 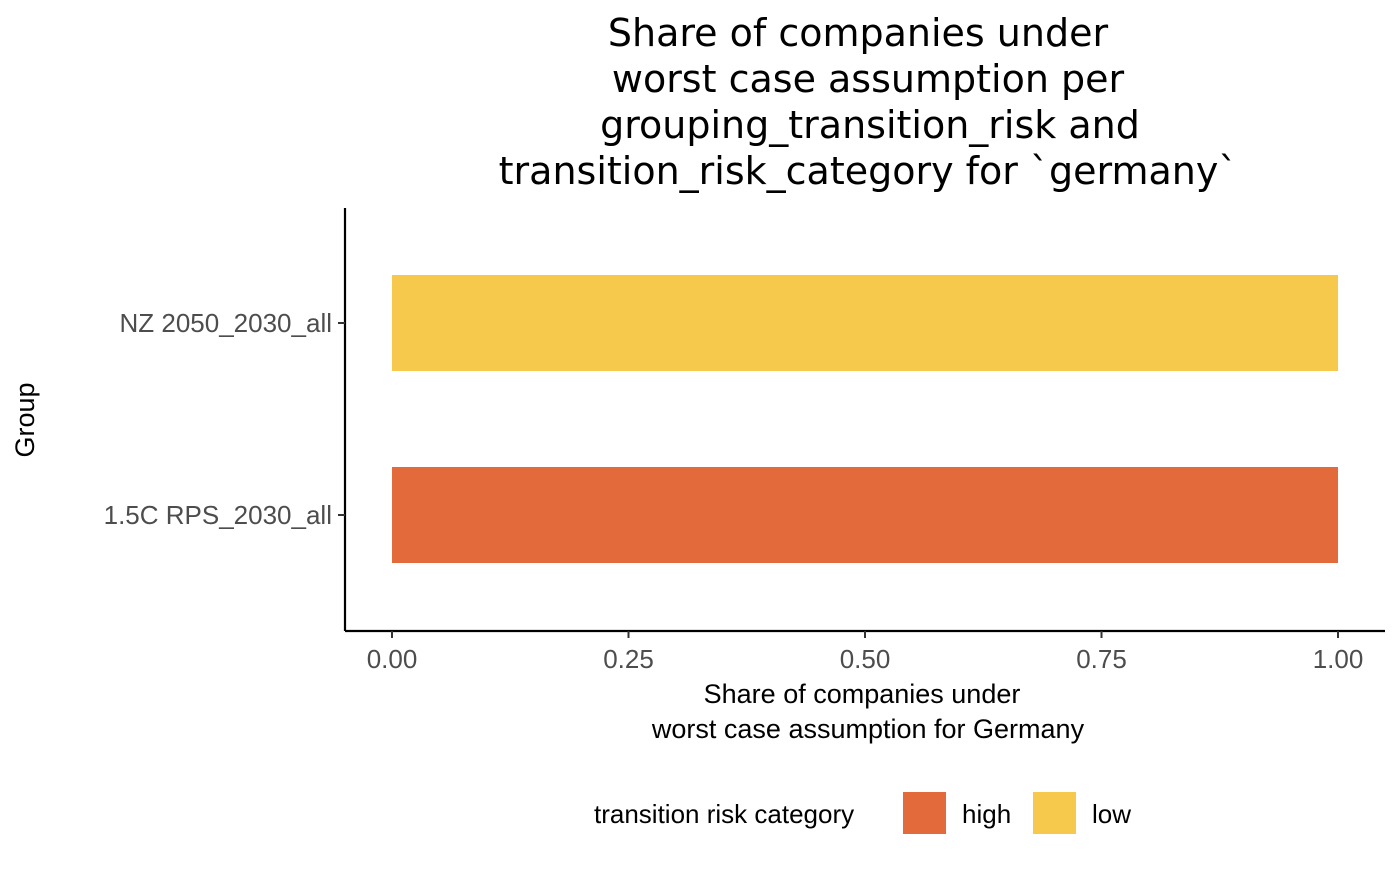 I want to click on legend-key-high, so click(x=924, y=813).